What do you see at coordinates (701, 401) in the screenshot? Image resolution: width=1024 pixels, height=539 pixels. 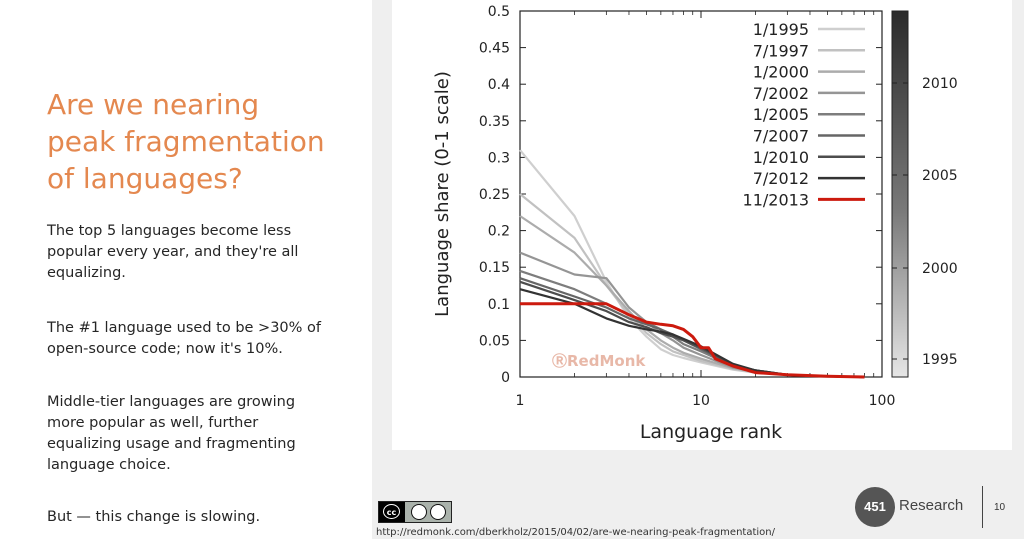 I see `x-tick-label: 10` at bounding box center [701, 401].